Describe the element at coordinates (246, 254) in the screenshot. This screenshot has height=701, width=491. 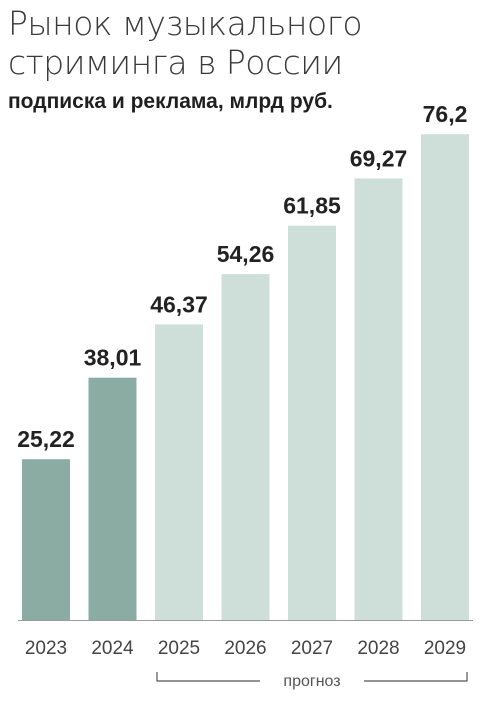
I see `value-label-2026: 54,26` at that location.